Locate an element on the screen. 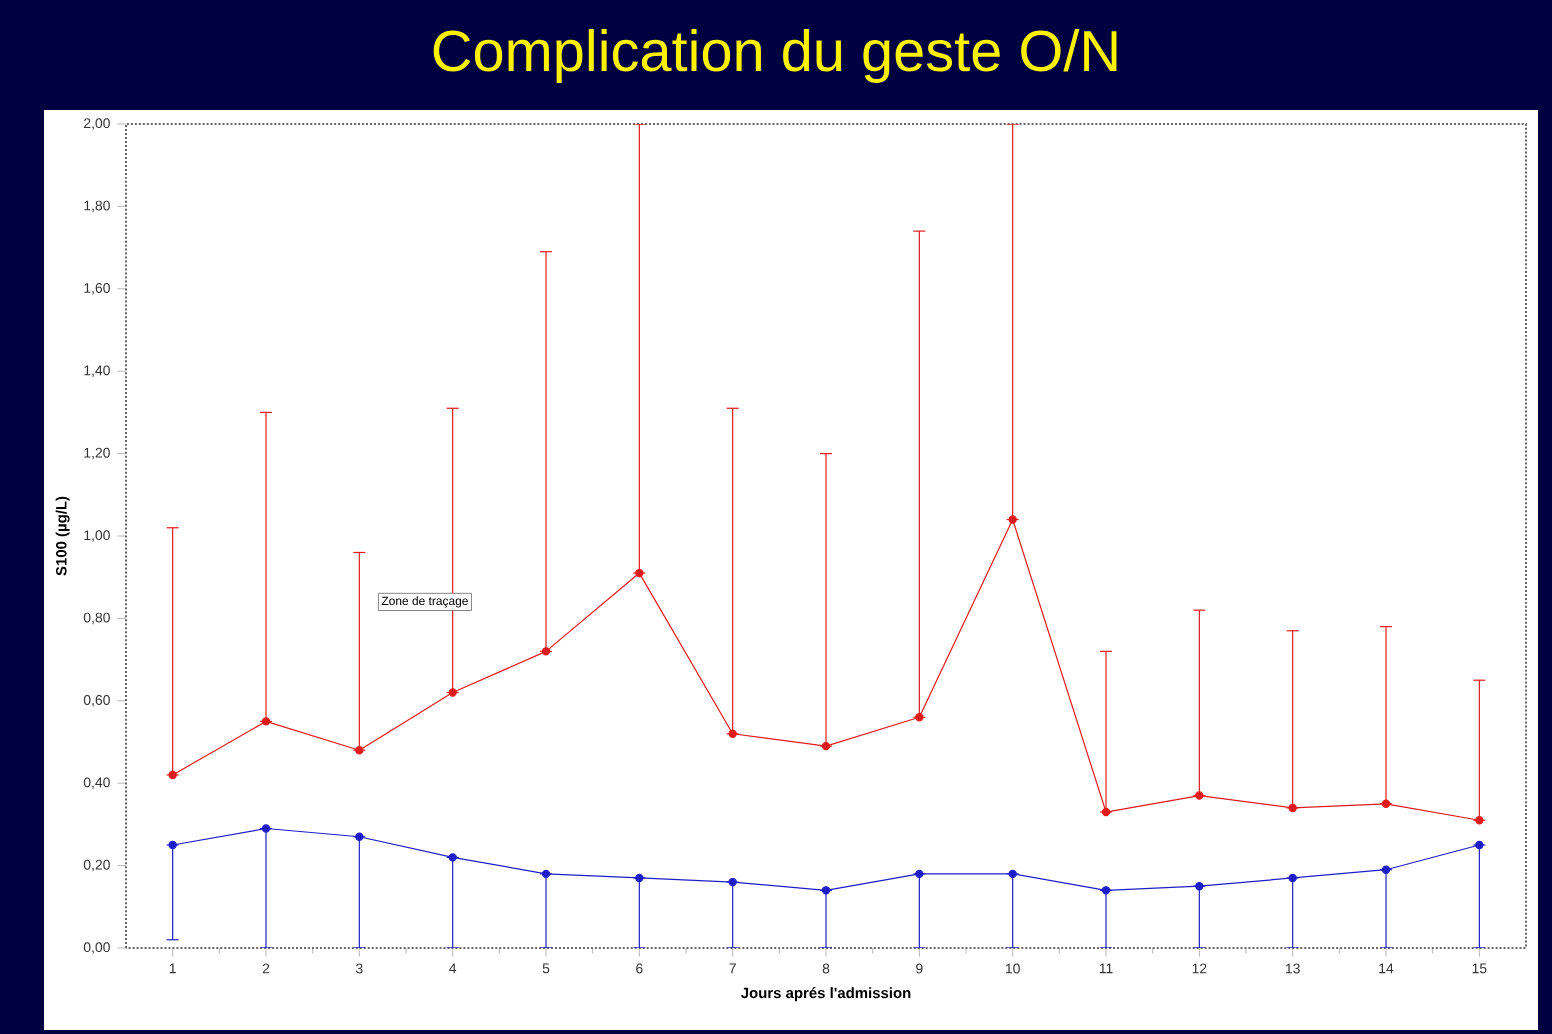 This screenshot has height=1034, width=1552. chart-title: Complication du geste O/N is located at coordinates (775, 56).